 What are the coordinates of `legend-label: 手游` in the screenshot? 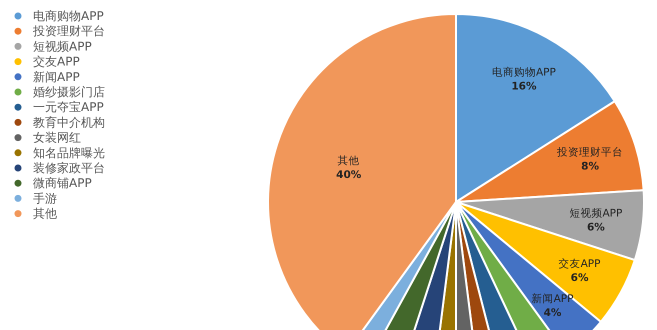 It's located at (45, 198).